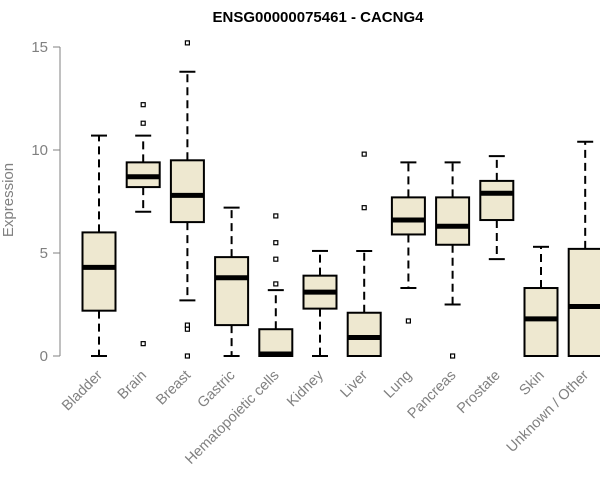  Describe the element at coordinates (532, 383) in the screenshot. I see `x-tick-label: Skin` at that location.